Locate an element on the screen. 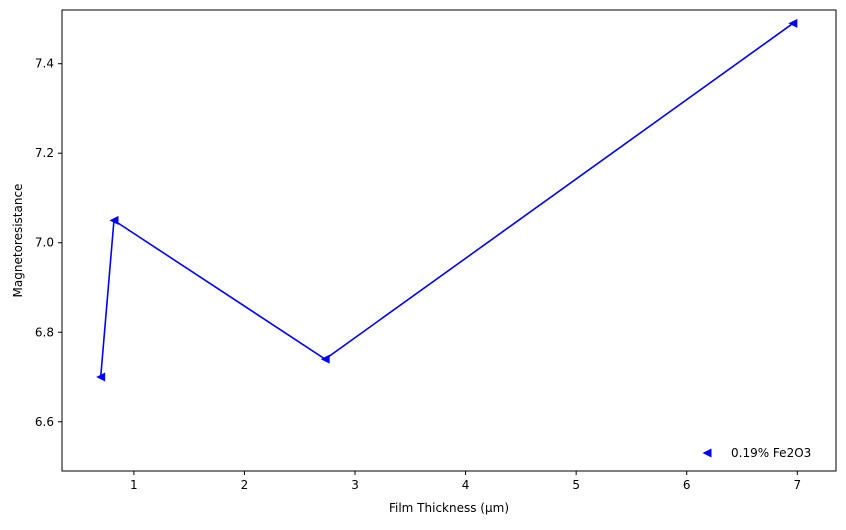 This screenshot has width=846, height=530. x-tick-label: 1 is located at coordinates (134, 485).